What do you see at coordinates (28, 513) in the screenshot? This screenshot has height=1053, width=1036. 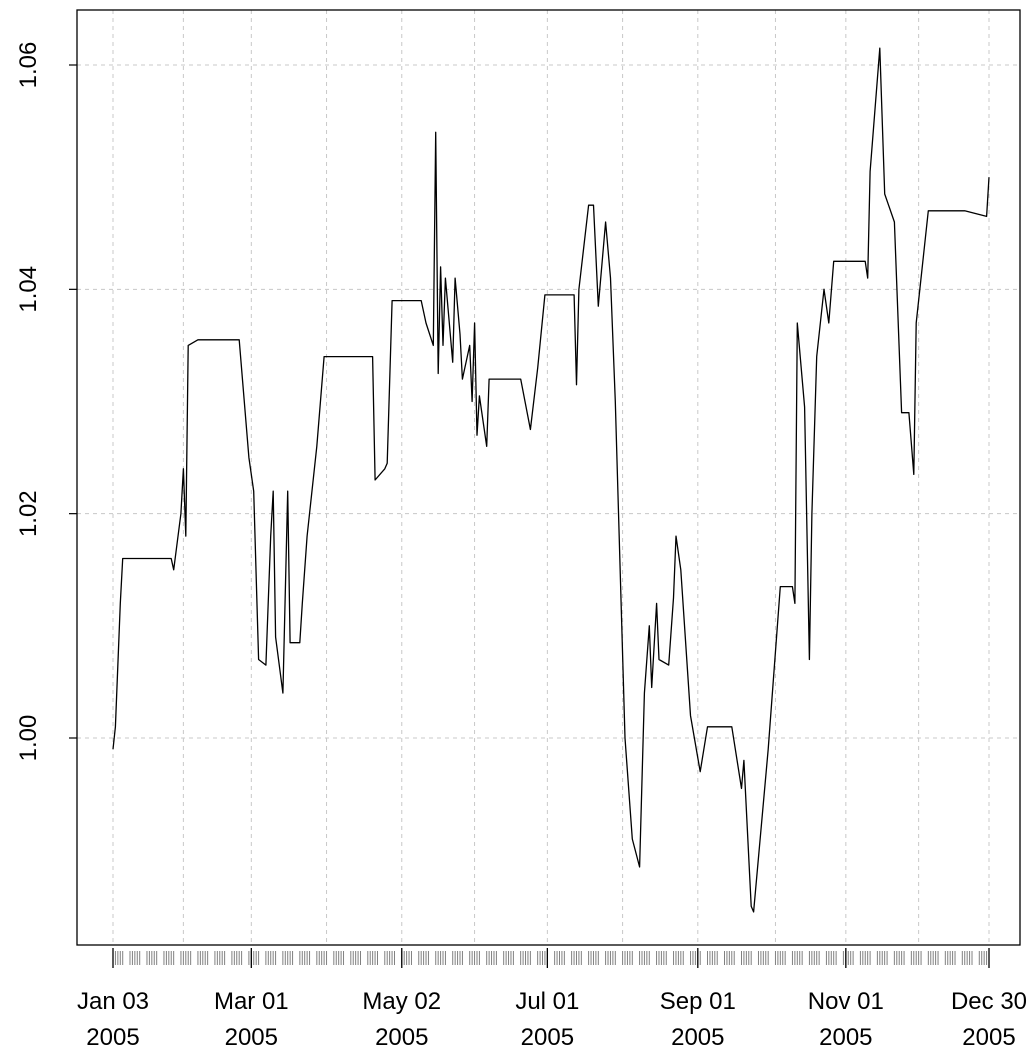 I see `y-tick-label: 1.02` at bounding box center [28, 513].